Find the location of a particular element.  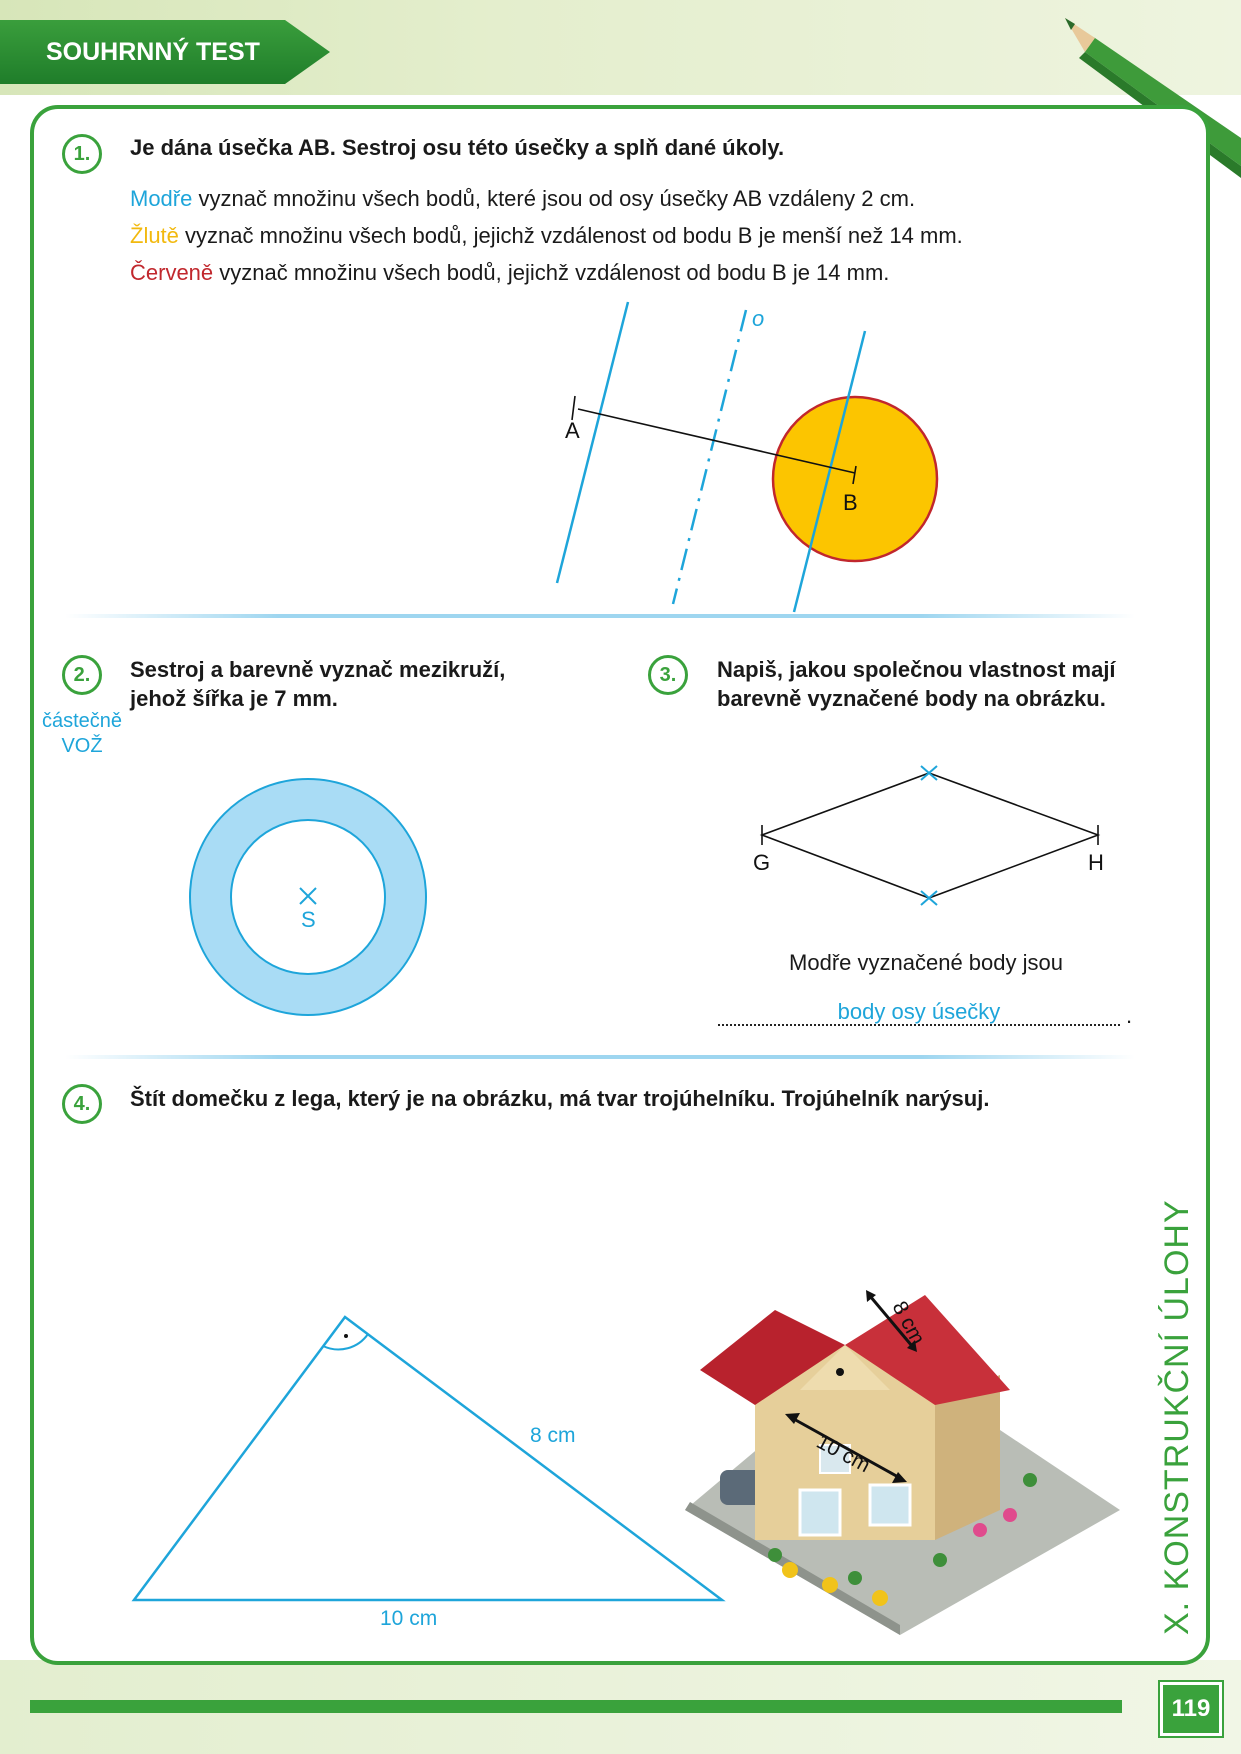

triangle-figure: 8 cm 10 cm is located at coordinates (428, 1472).